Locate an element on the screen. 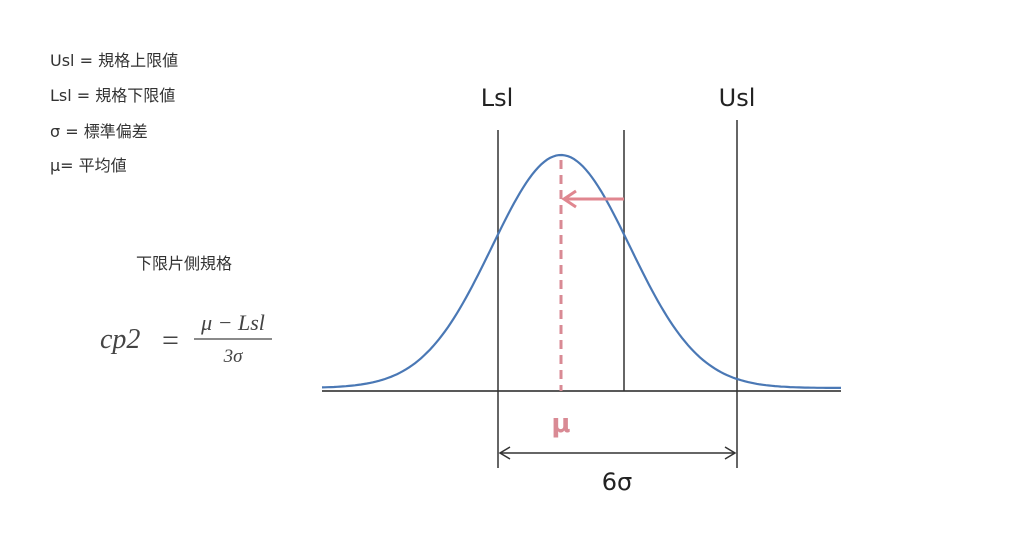 The height and width of the screenshot is (540, 1024). legend-item: μ= 平均値 is located at coordinates (88, 165).